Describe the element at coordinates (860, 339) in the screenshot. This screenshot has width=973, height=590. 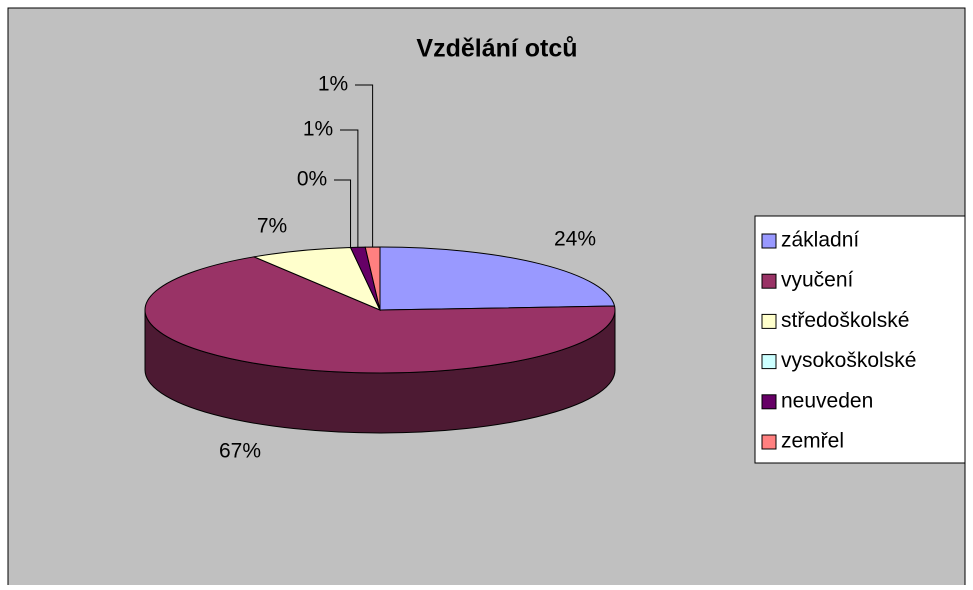
I see `legend` at that location.